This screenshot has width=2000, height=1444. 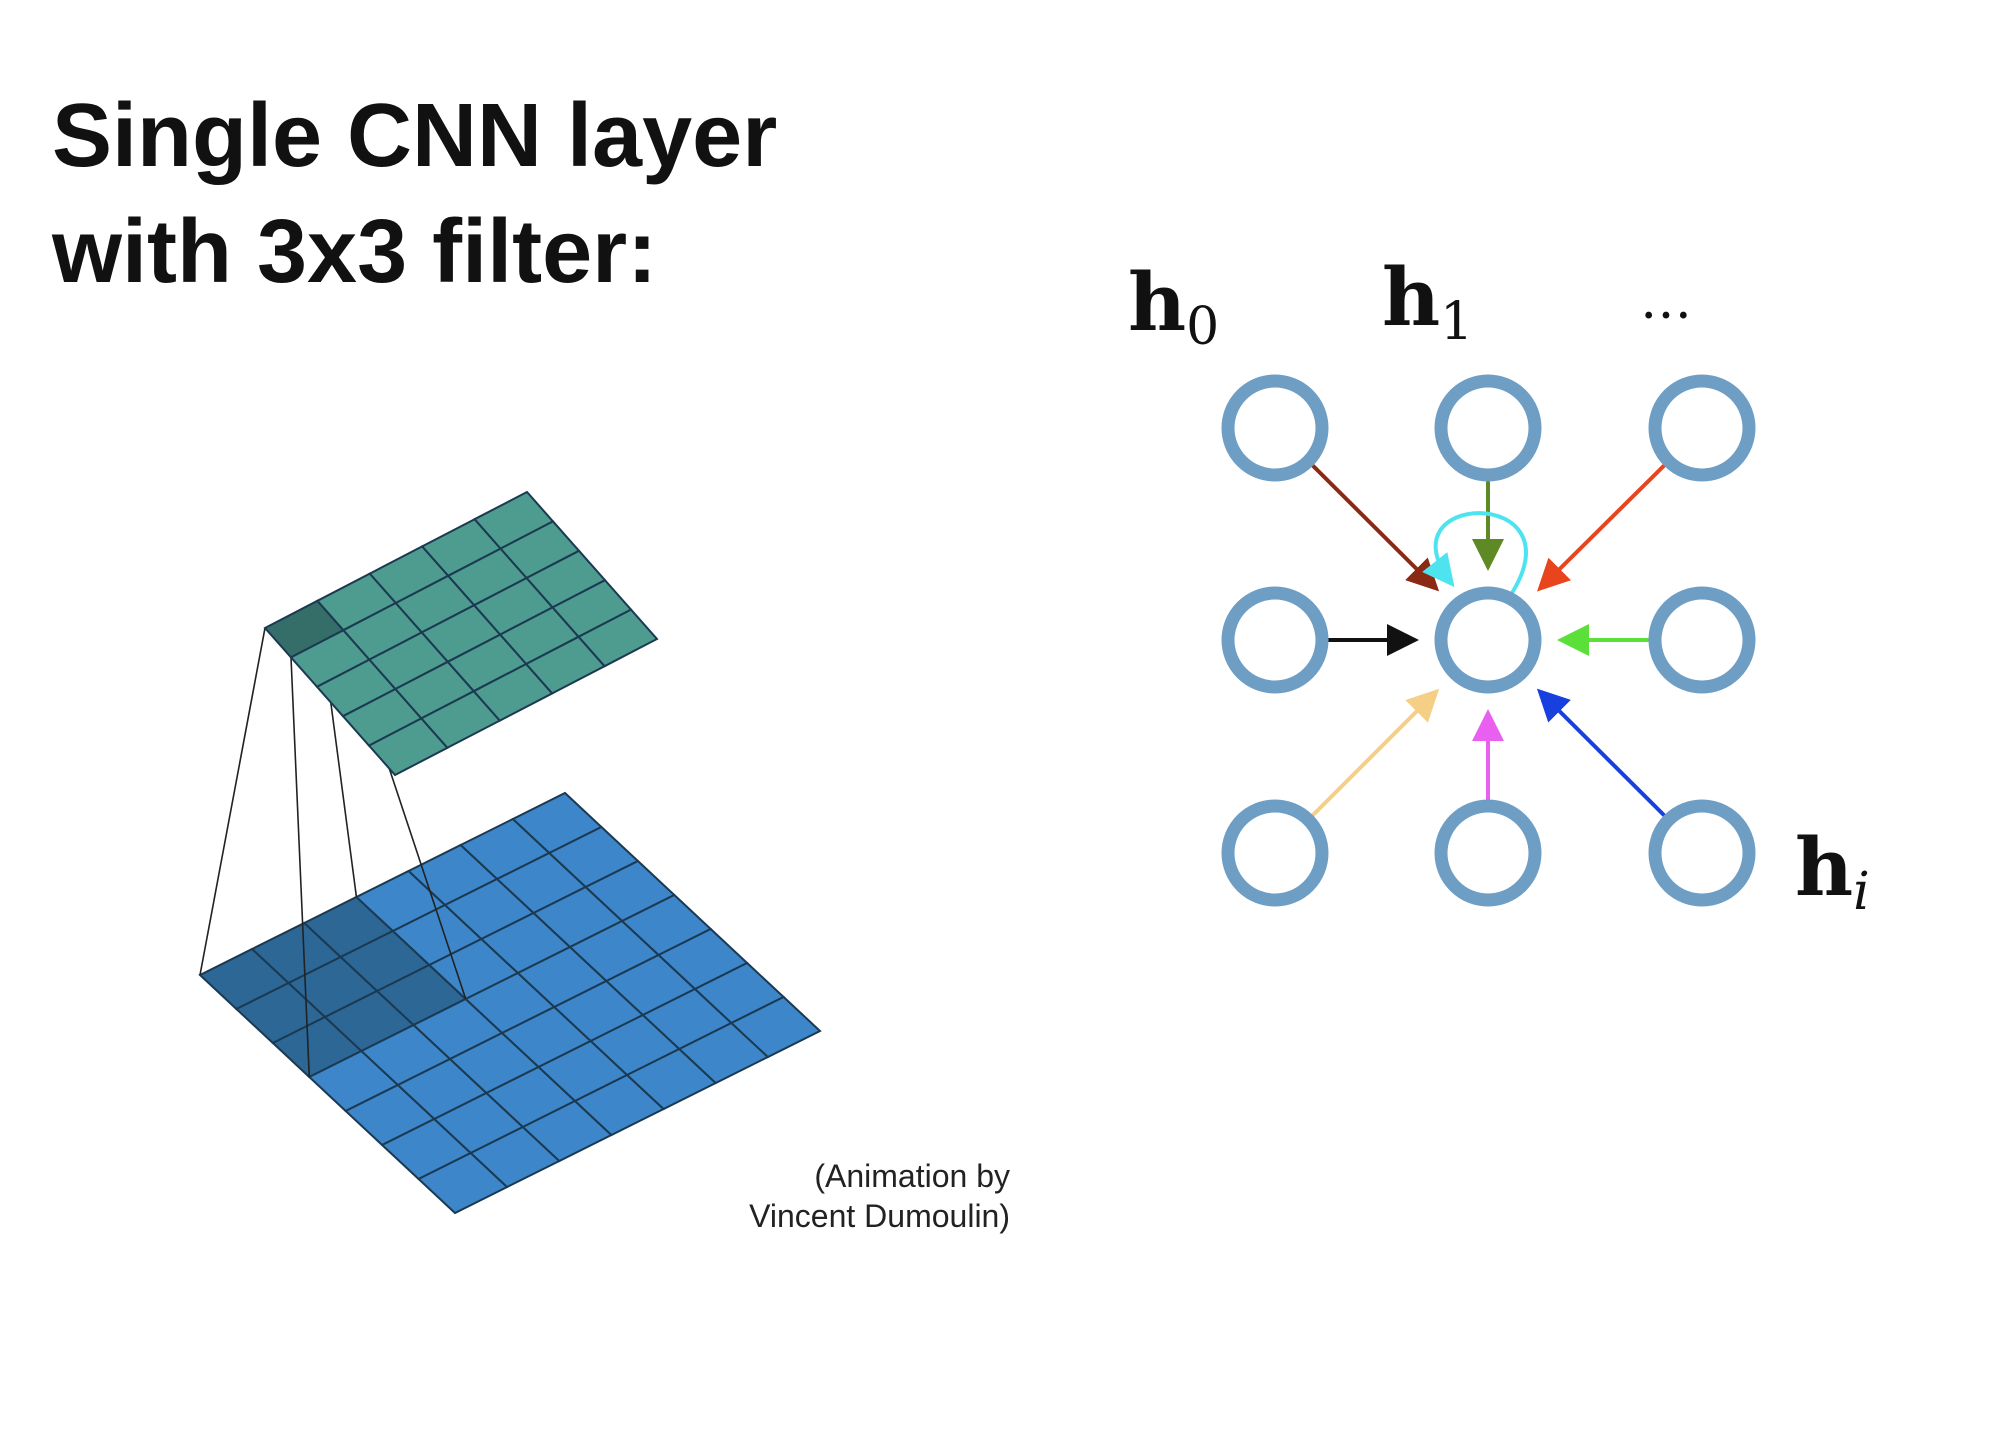 What do you see at coordinates (1488, 853) in the screenshot?
I see `node-bottom-middle` at bounding box center [1488, 853].